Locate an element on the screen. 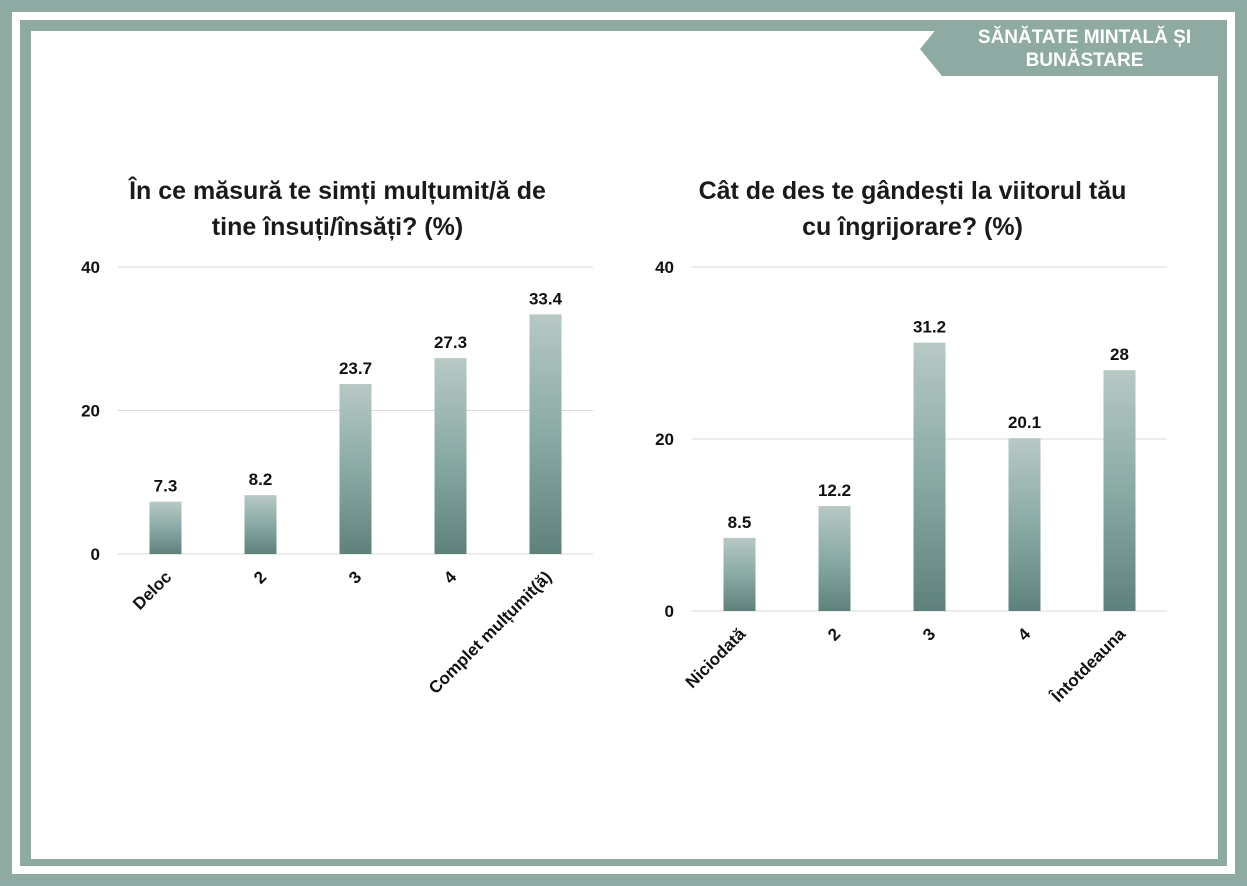  data-label: 23.7 is located at coordinates (355, 368).